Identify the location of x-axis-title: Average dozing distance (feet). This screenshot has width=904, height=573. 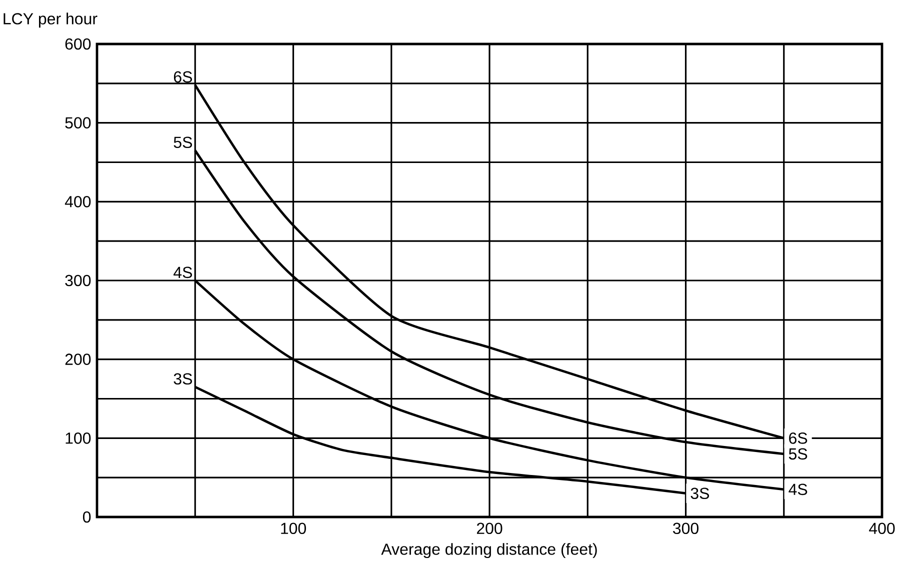
(489, 550).